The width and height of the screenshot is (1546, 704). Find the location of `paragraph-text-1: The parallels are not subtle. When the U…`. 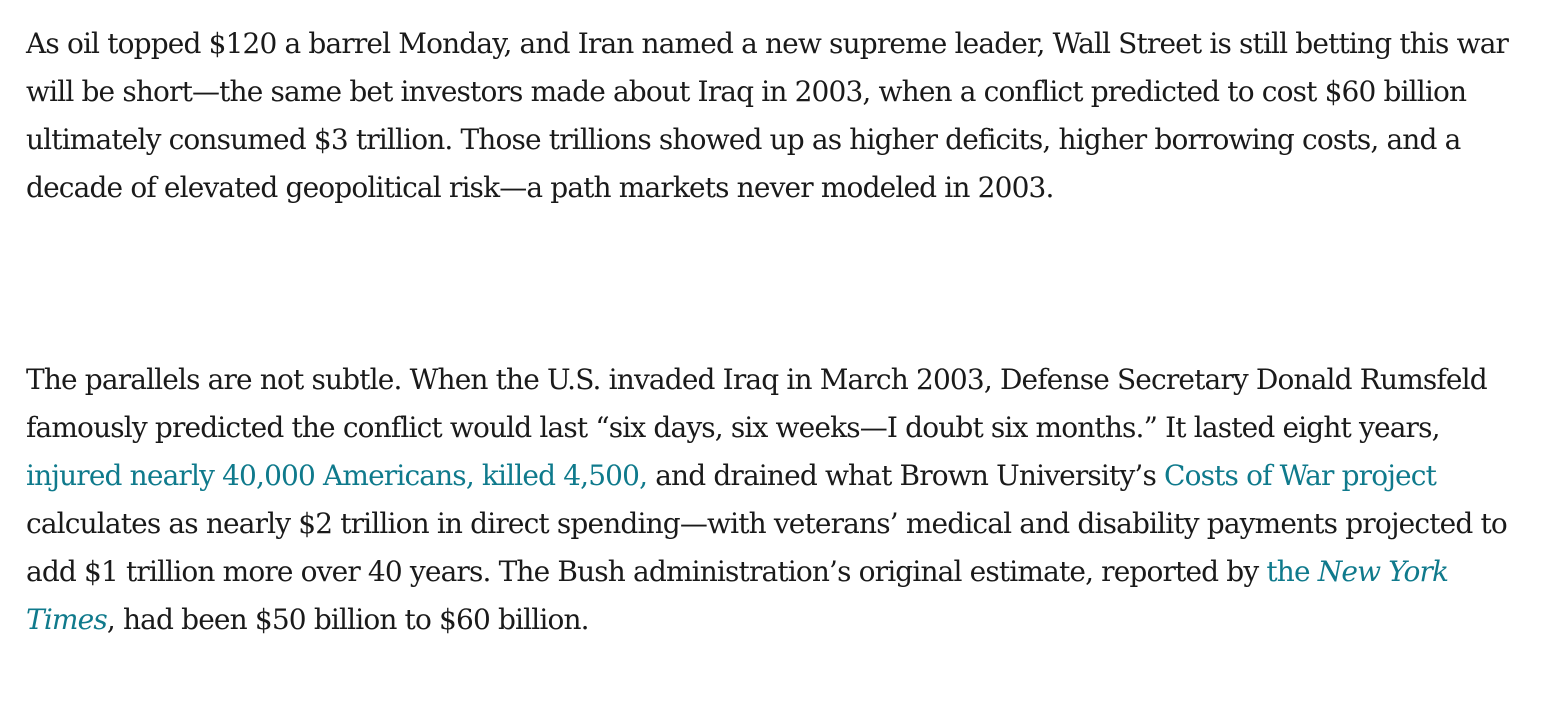

paragraph-text-1: The parallels are not subtle. When the U… is located at coordinates (757, 403).